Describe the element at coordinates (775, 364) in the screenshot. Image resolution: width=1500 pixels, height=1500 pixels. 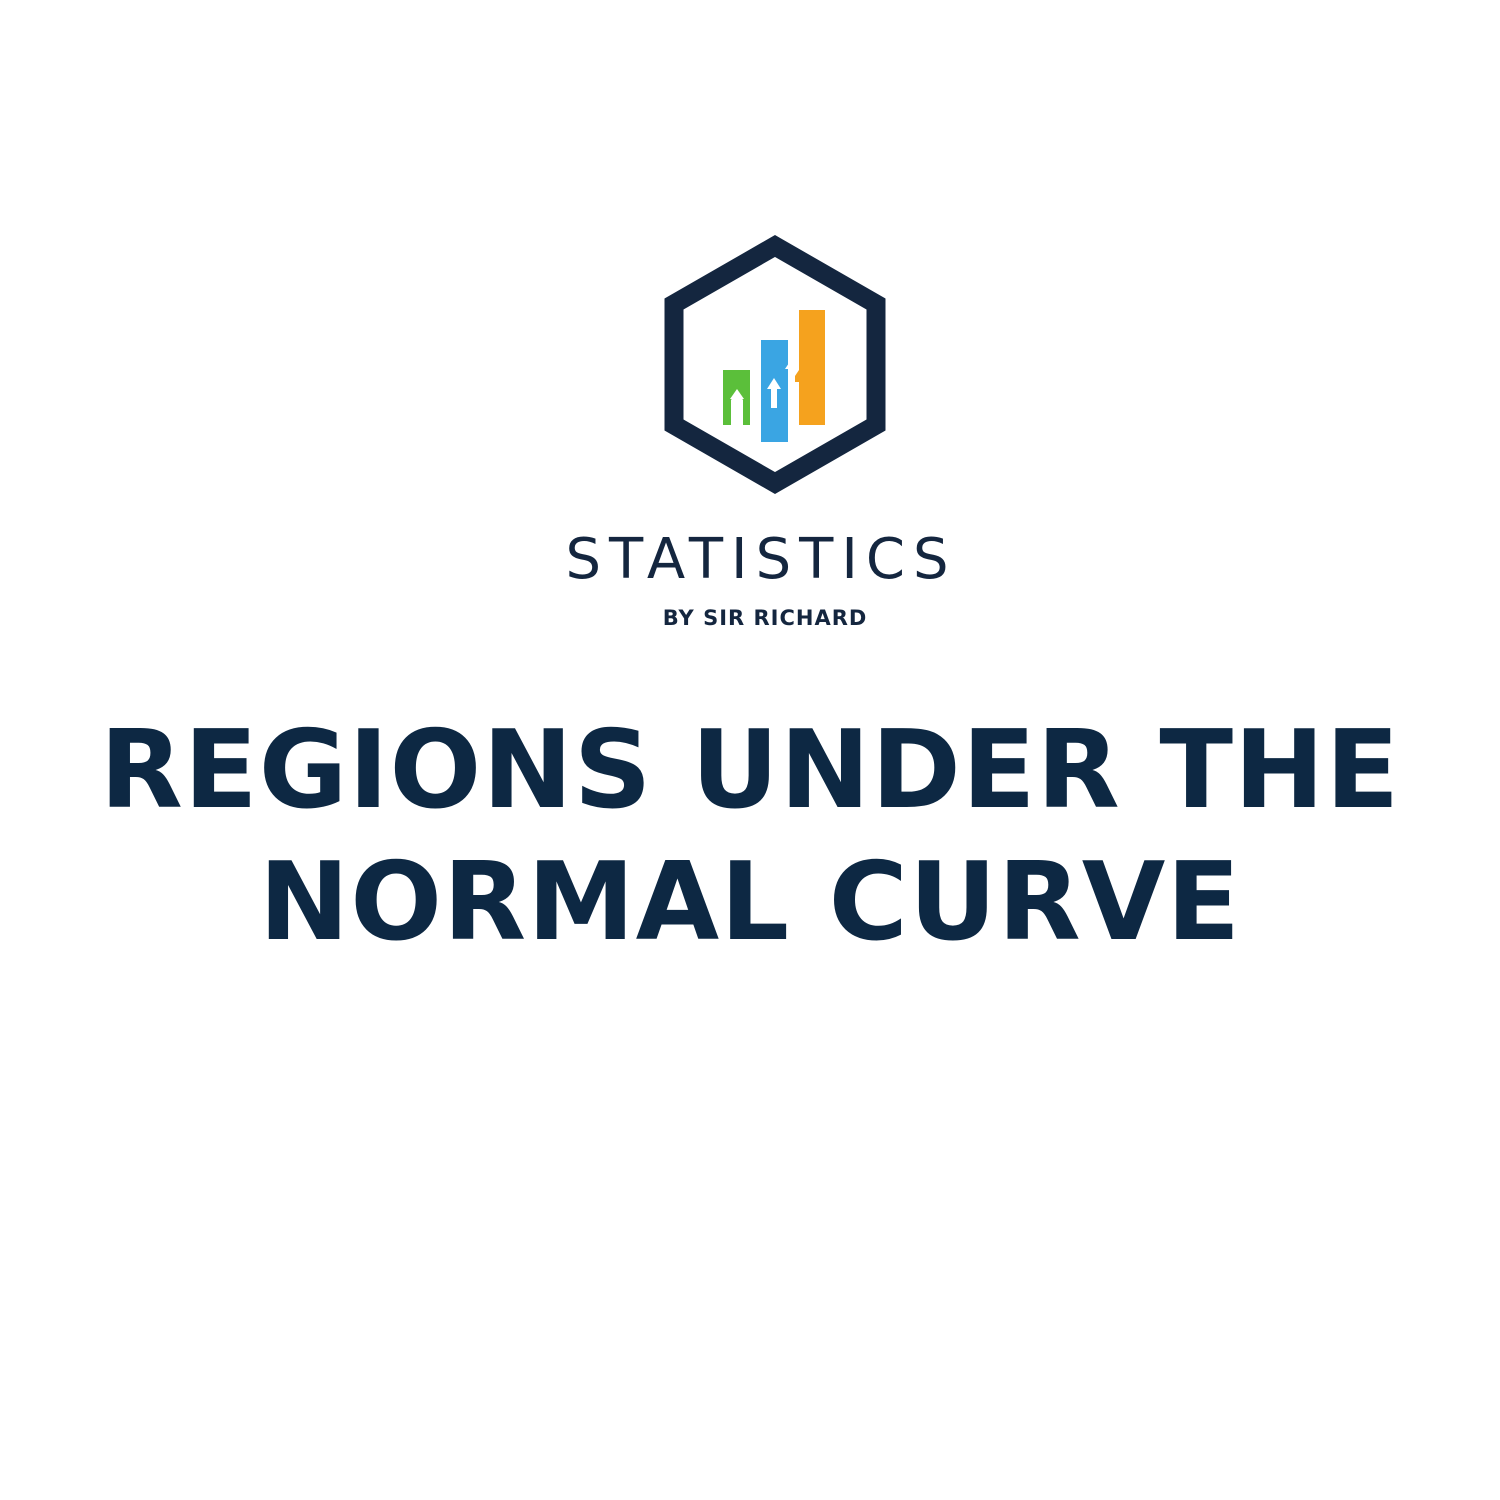
I see `hexagon-bar-chart-icon` at that location.